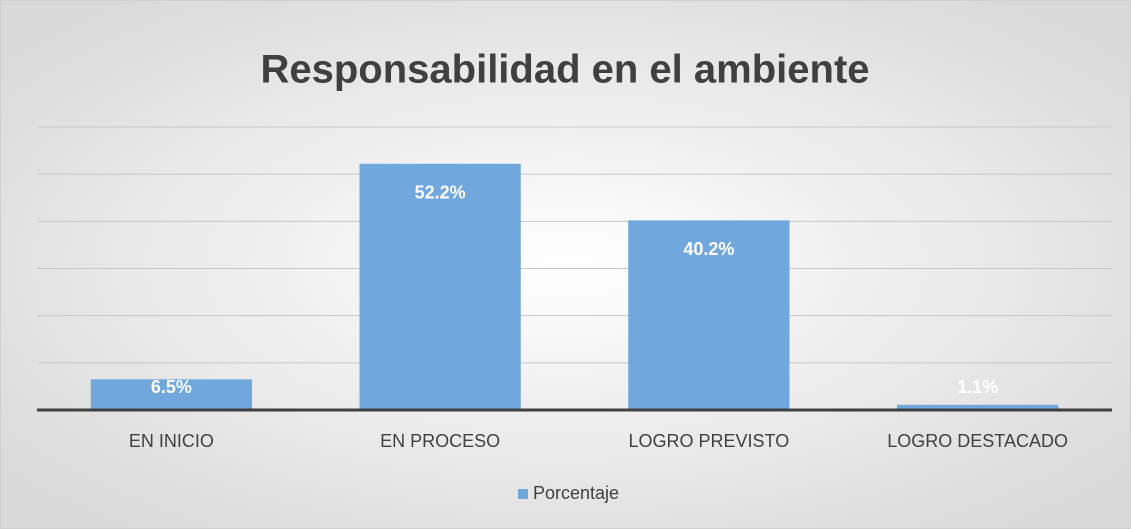  Describe the element at coordinates (440, 193) in the screenshot. I see `data-label: 52.2%` at that location.